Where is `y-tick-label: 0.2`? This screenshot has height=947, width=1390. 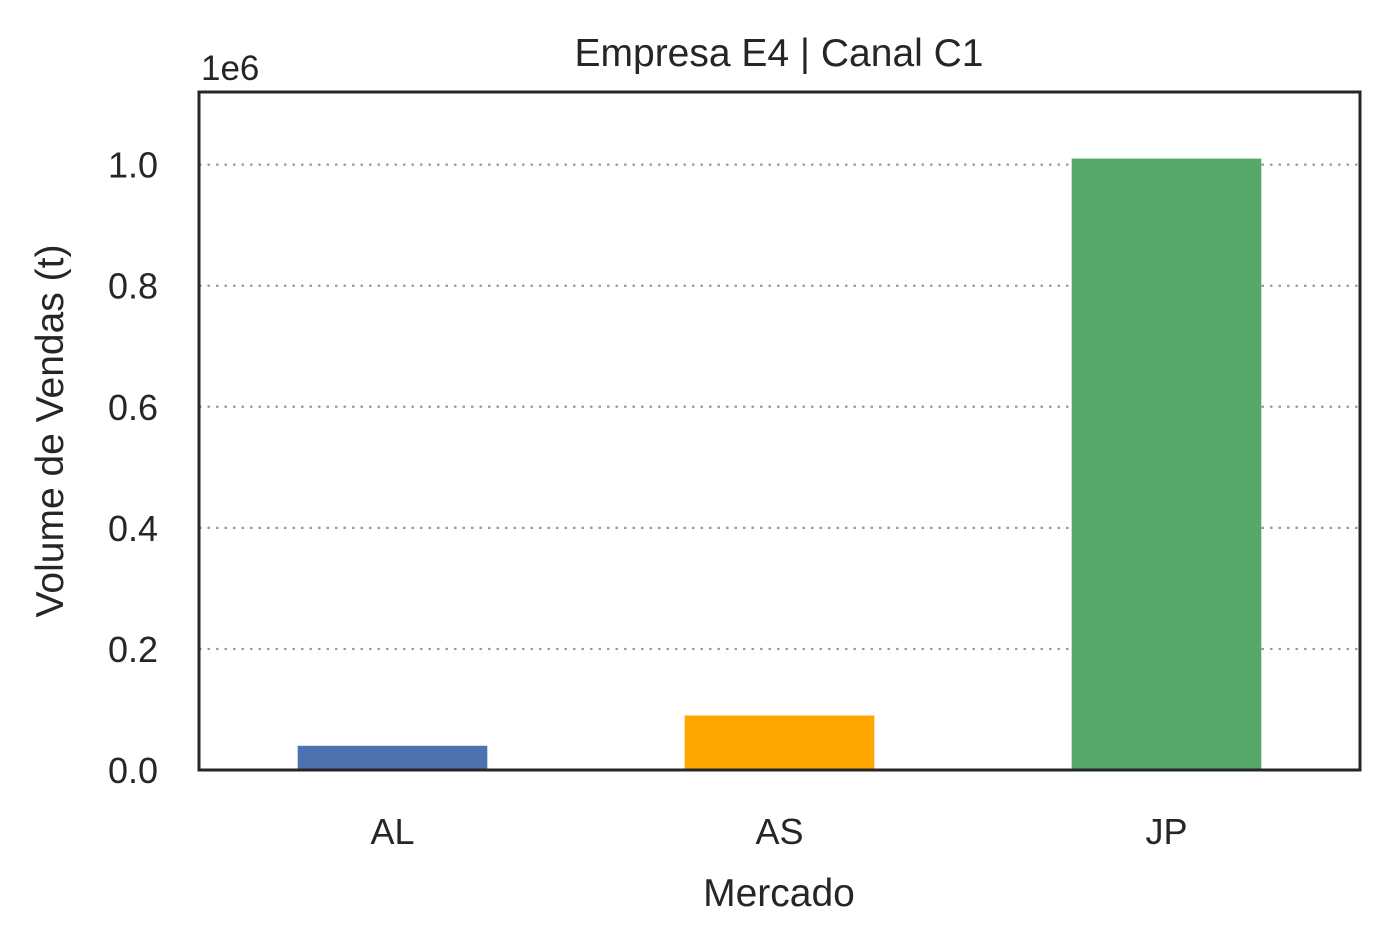 y-tick-label: 0.2 is located at coordinates (133, 649).